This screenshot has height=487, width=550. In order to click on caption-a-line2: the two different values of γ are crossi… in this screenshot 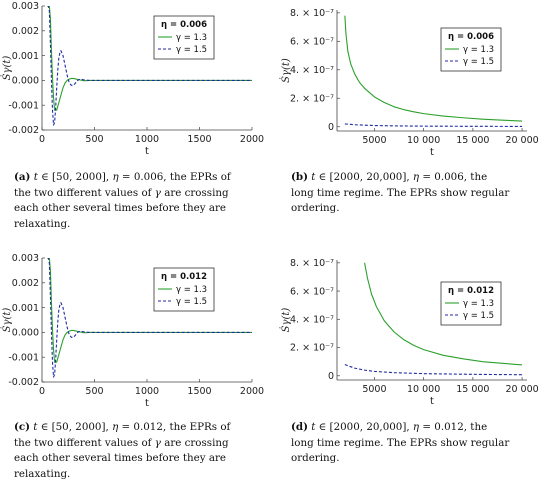, I will do `click(135, 194)`.